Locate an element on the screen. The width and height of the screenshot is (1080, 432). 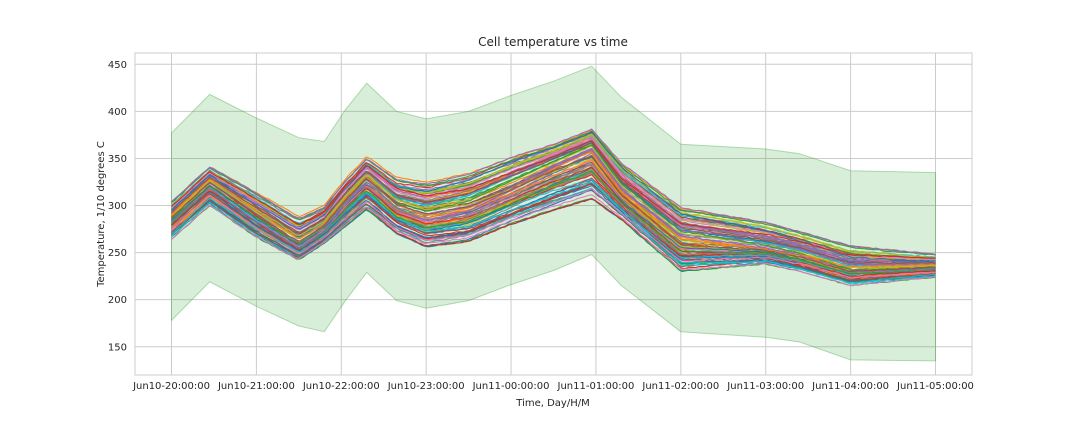
chart-title: Cell temperature vs time is located at coordinates (553, 42).